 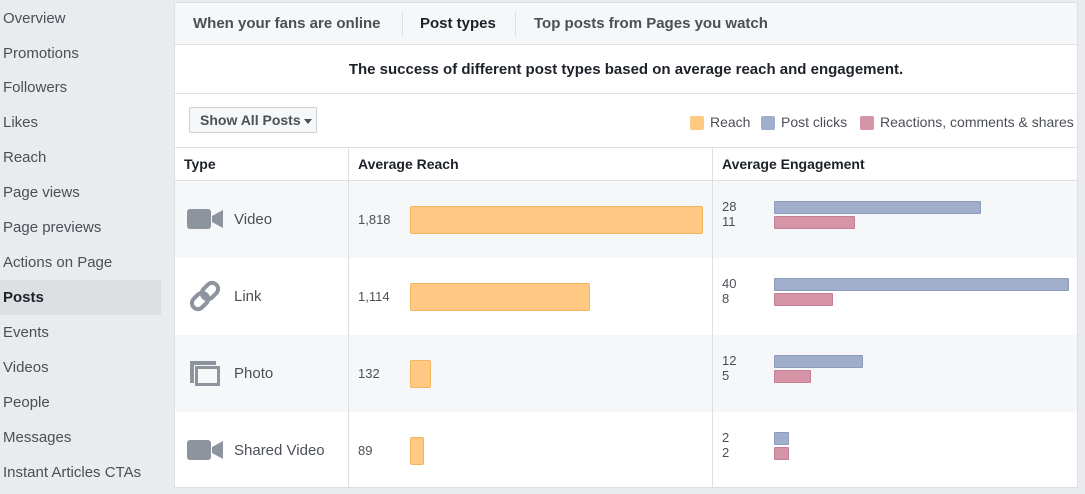 I want to click on post-type-label: Shared Video, so click(x=279, y=450).